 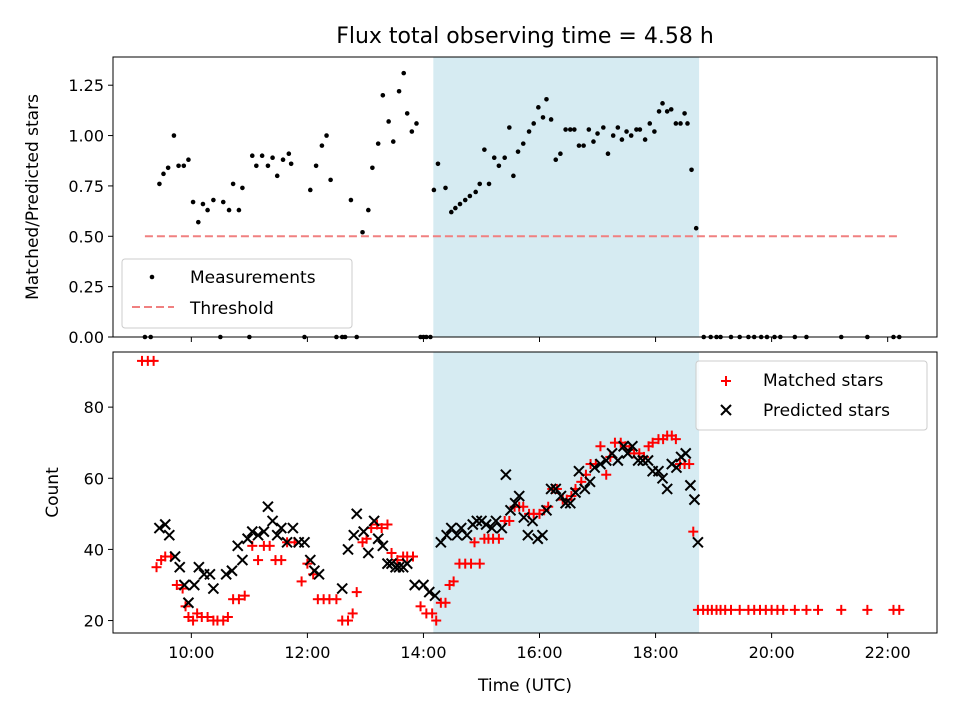 I want to click on legend-box, so click(x=811, y=395).